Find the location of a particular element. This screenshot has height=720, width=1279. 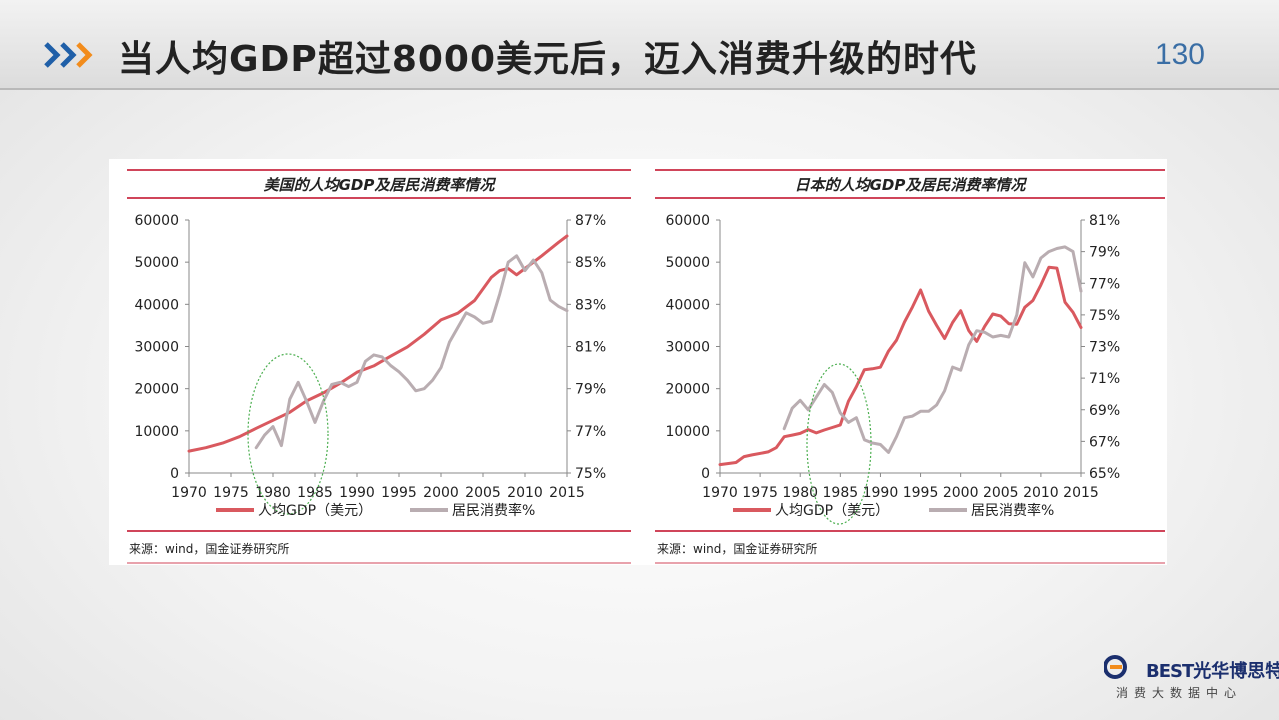

brand-logo: BEST光华博思特 消费大数据中心 is located at coordinates (1191, 679).